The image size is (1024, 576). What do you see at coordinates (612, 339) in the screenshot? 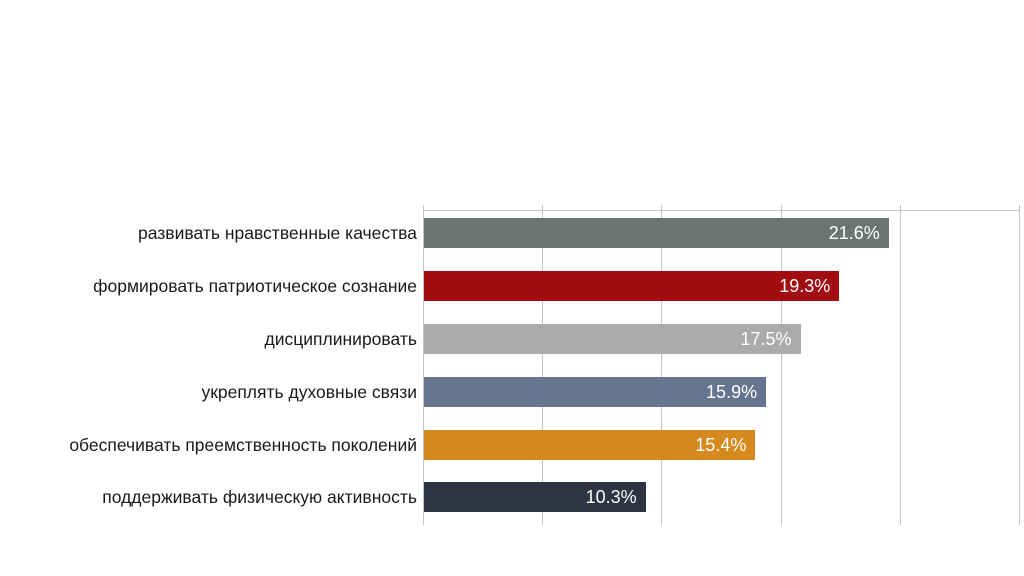
I see `bar: 17.5%` at bounding box center [612, 339].